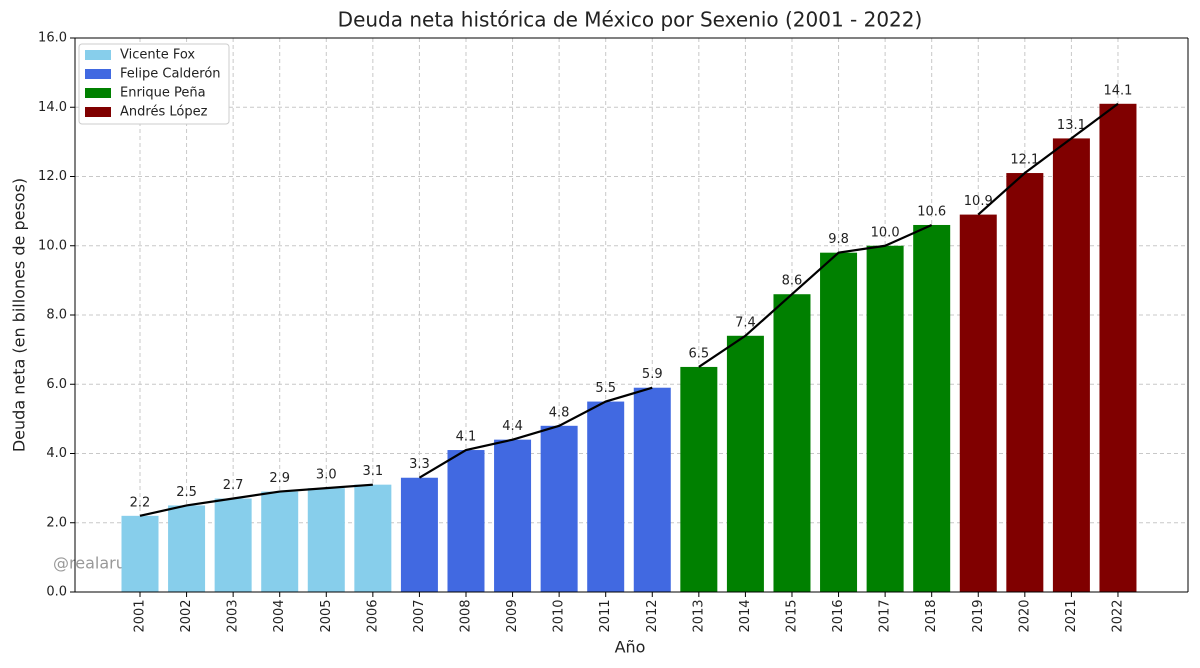 The width and height of the screenshot is (1200, 668). Describe the element at coordinates (140, 502) in the screenshot. I see `value-label: 2.2` at that location.